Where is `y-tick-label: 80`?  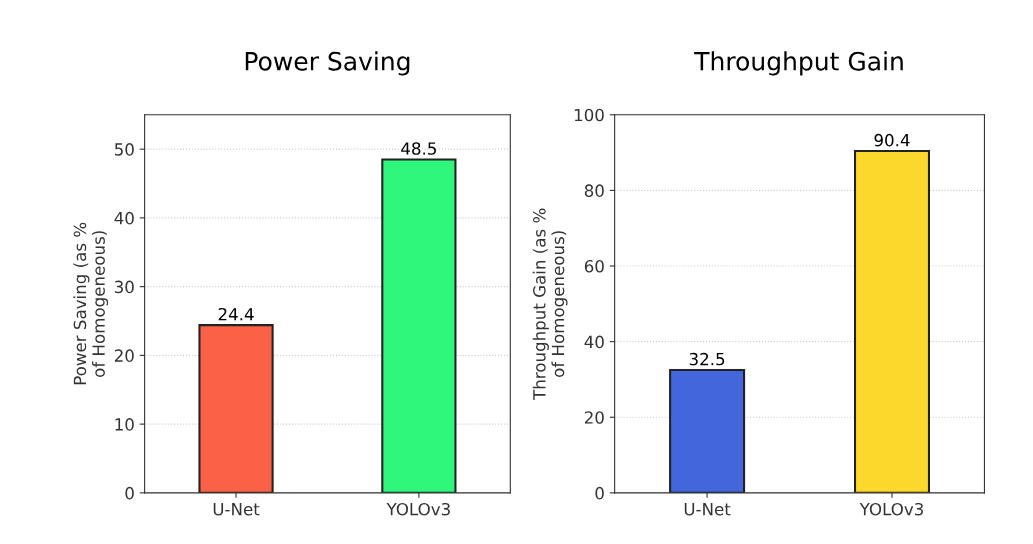
y-tick-label: 80 is located at coordinates (594, 190).